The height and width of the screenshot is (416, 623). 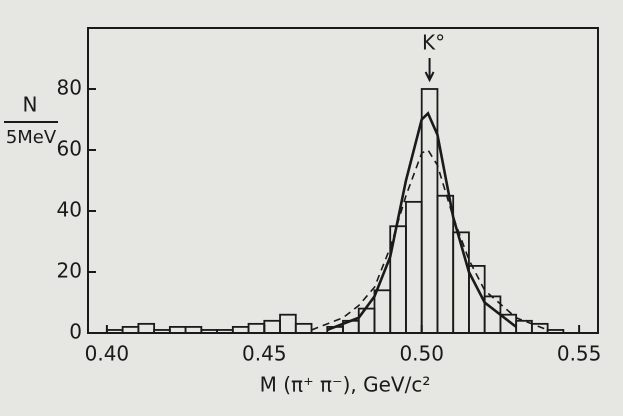 What do you see at coordinates (75, 332) in the screenshot?
I see `y-tick-label: 0` at bounding box center [75, 332].